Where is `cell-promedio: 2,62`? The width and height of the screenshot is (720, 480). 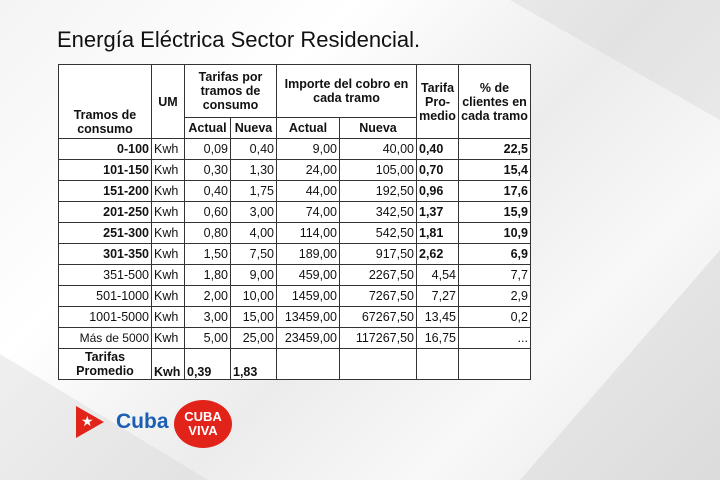
cell-promedio: 2,62 is located at coordinates (437, 254).